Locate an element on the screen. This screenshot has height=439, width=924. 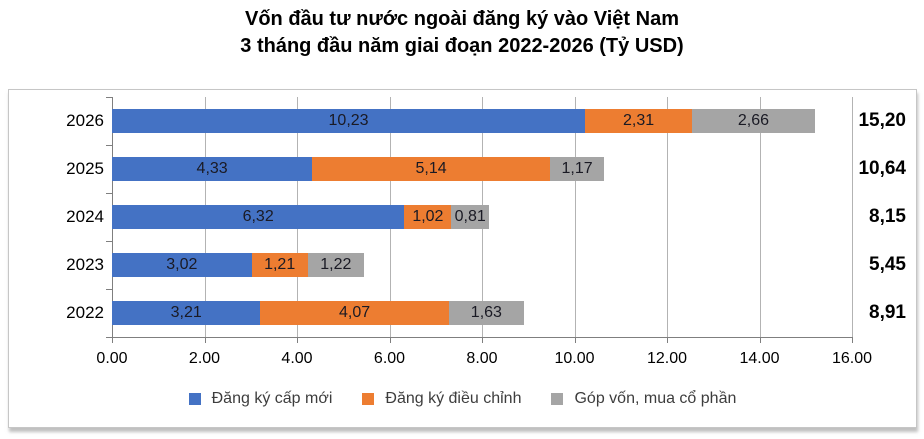
bar-segment-value: 1,63 is located at coordinates (486, 312).